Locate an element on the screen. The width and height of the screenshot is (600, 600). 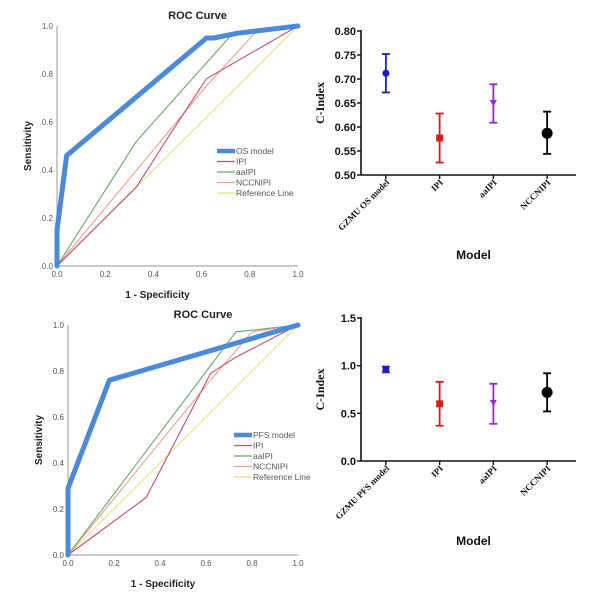
y-tick-label: 0.70 is located at coordinates (345, 80).